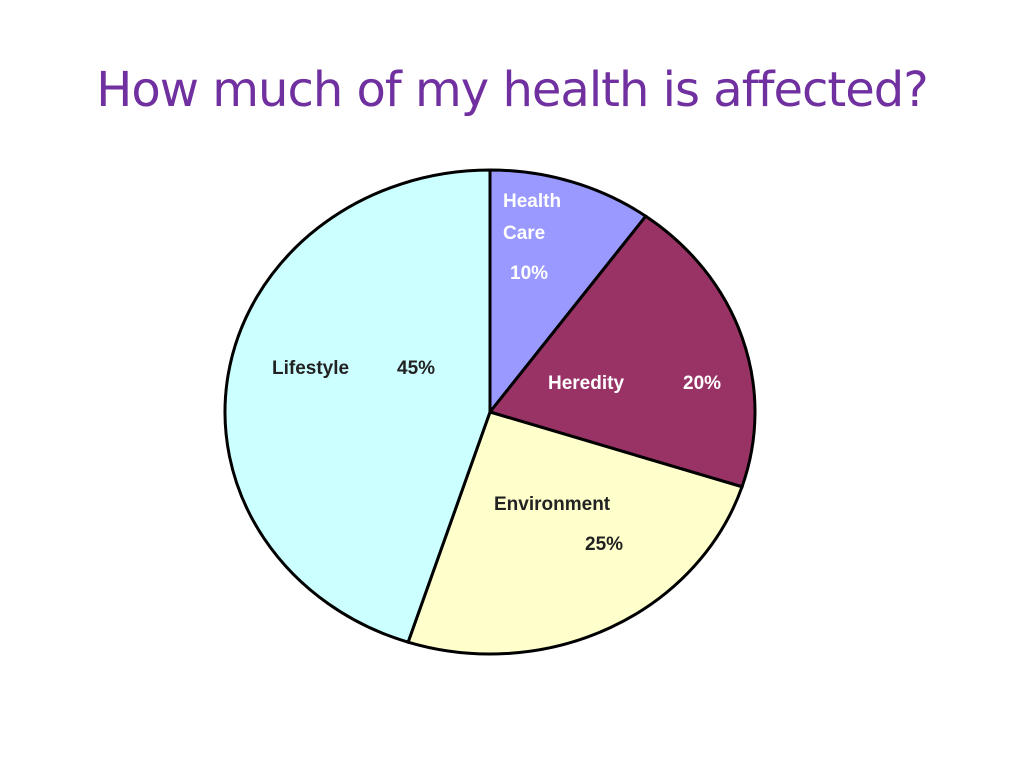 The image size is (1024, 768). I want to click on slice-value-label: 20%, so click(702, 383).